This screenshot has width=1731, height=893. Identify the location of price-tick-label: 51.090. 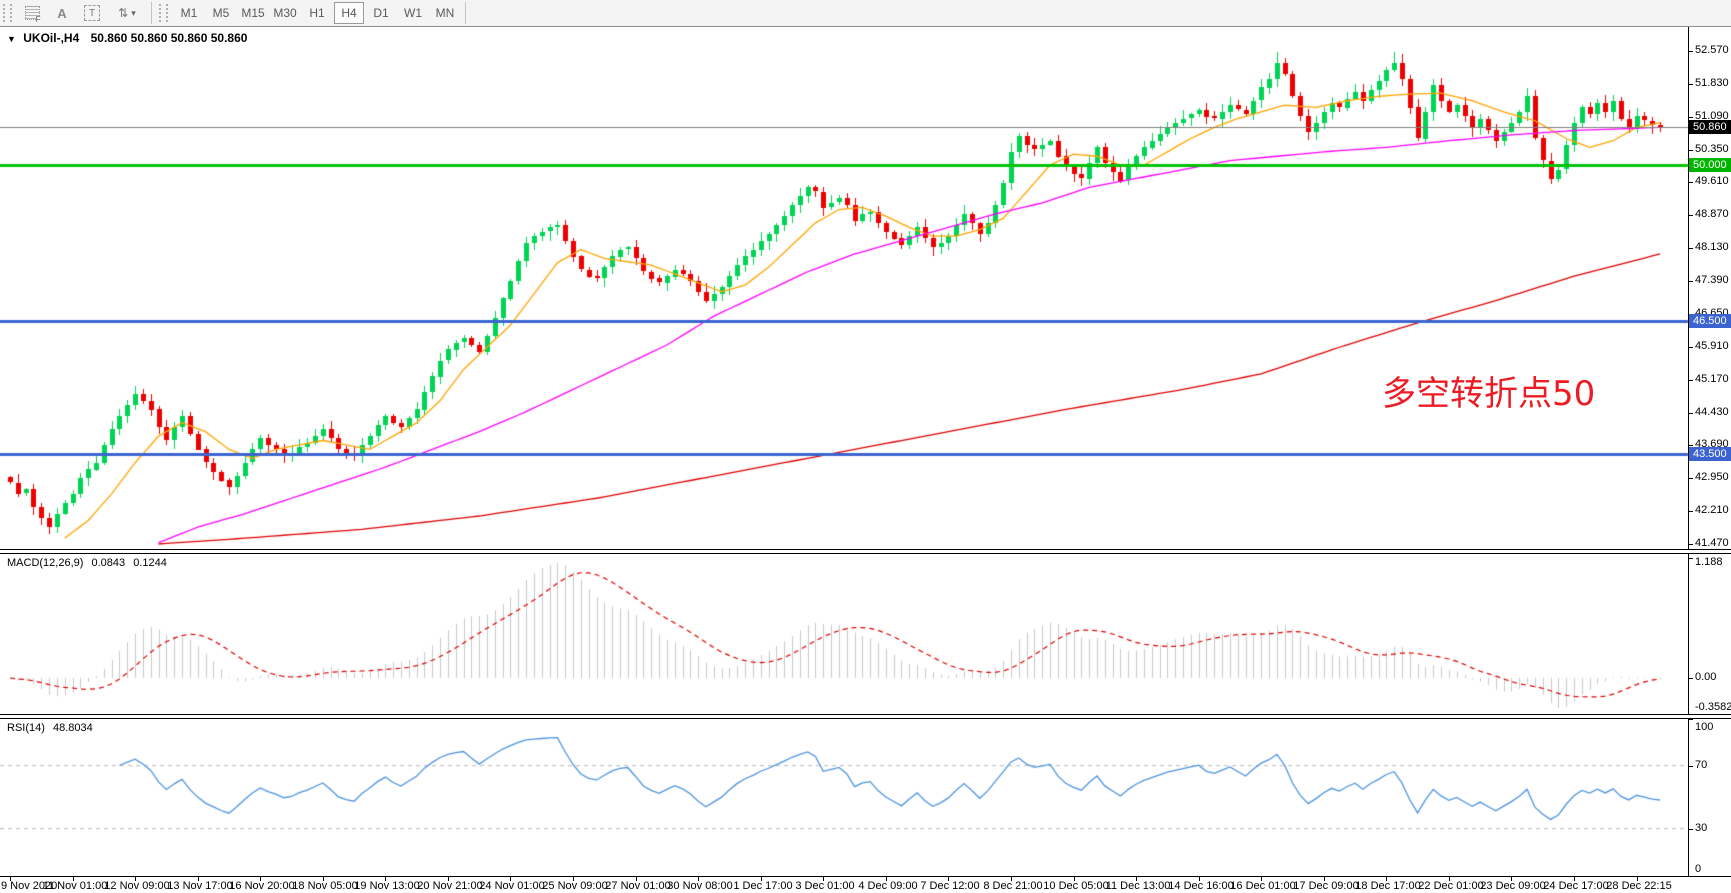
(1712, 116).